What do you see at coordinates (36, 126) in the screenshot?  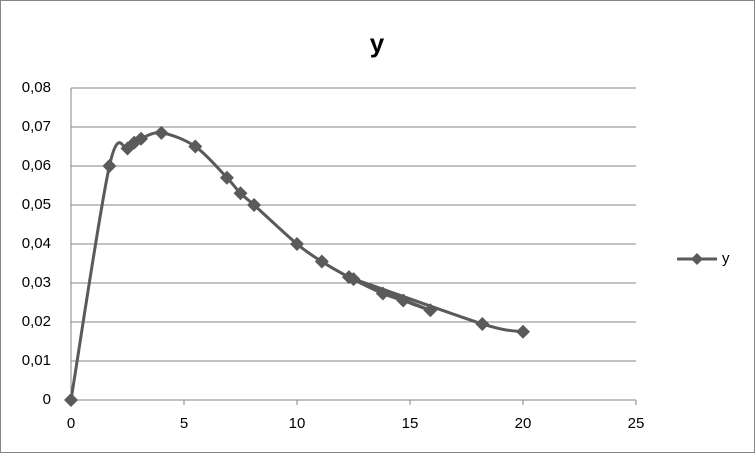 I see `y-tick-label: 0,07` at bounding box center [36, 126].